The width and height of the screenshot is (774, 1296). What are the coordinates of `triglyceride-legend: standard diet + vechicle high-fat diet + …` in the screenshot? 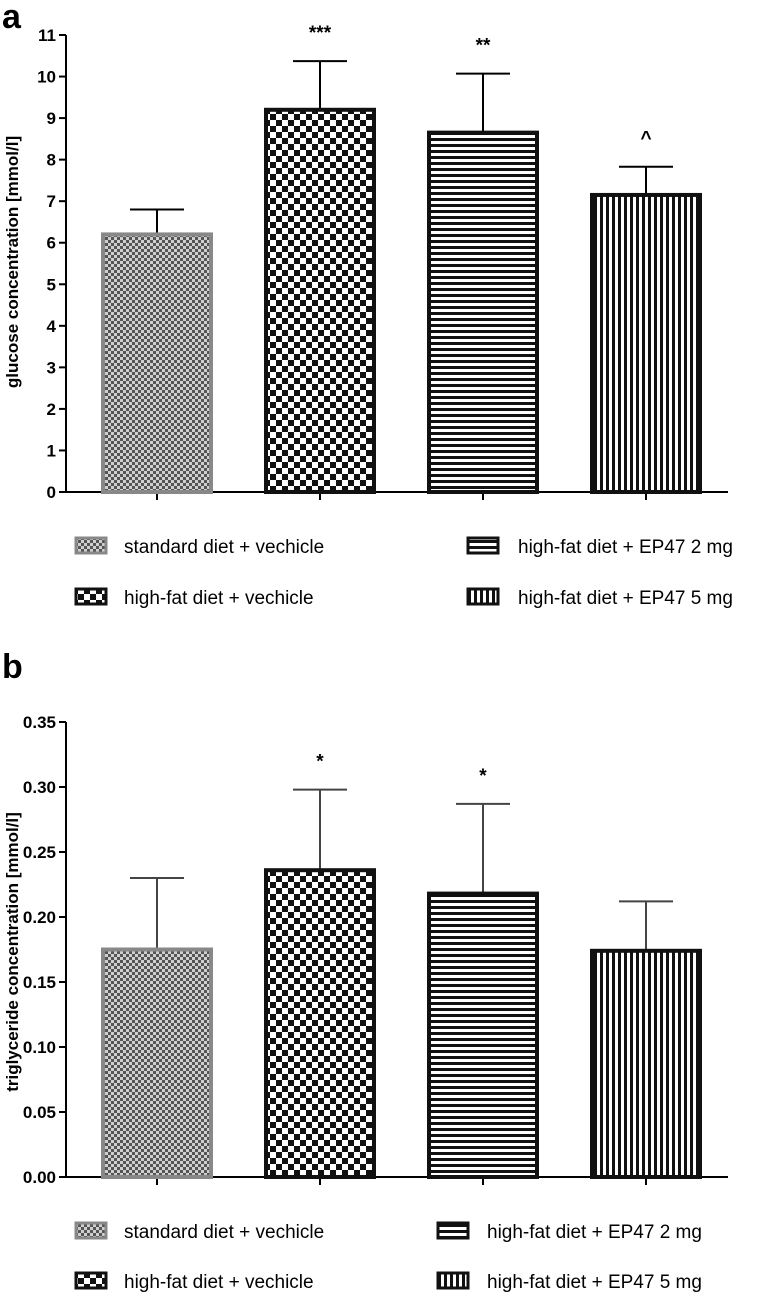 It's located at (388, 1257).